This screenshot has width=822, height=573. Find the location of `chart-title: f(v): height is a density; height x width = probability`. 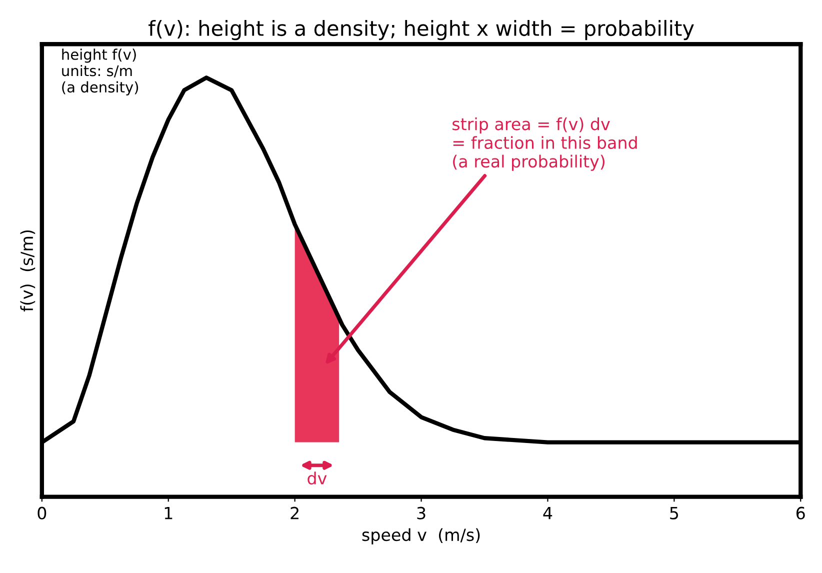

chart-title: f(v): height is a density; height x width = probability is located at coordinates (421, 30).